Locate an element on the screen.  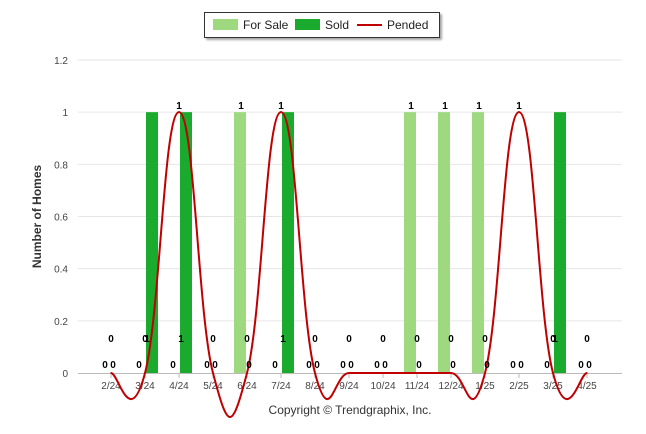
x-tick-label: 4/24 is located at coordinates (179, 386).